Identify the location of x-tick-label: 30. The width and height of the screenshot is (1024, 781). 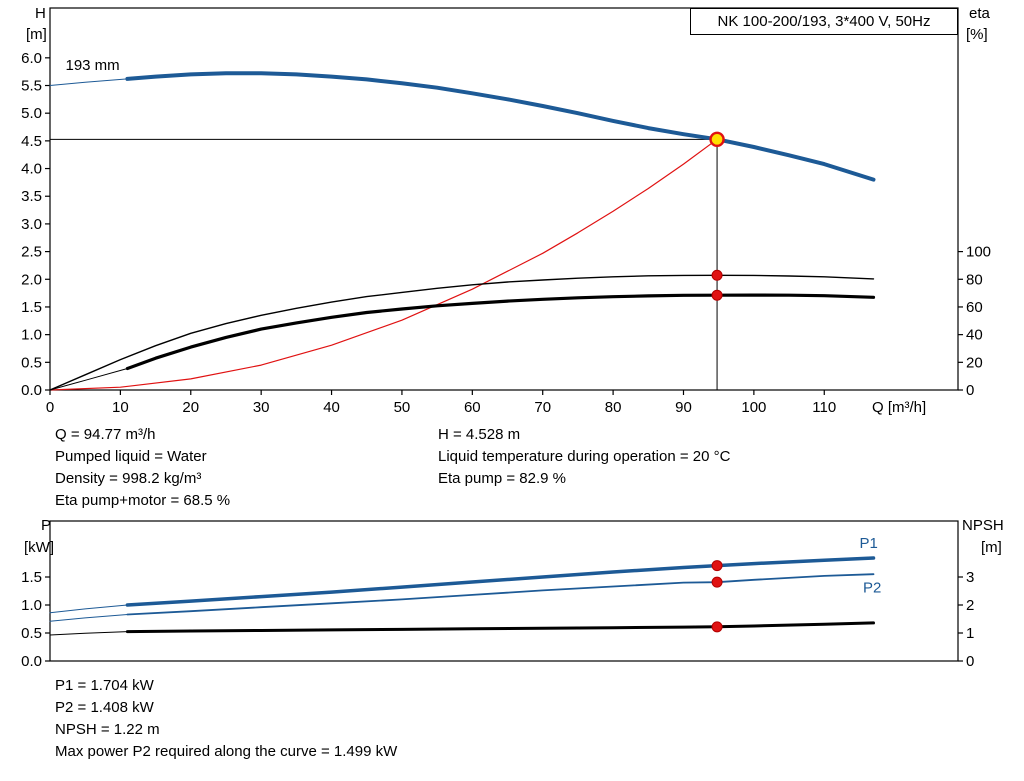
(261, 407).